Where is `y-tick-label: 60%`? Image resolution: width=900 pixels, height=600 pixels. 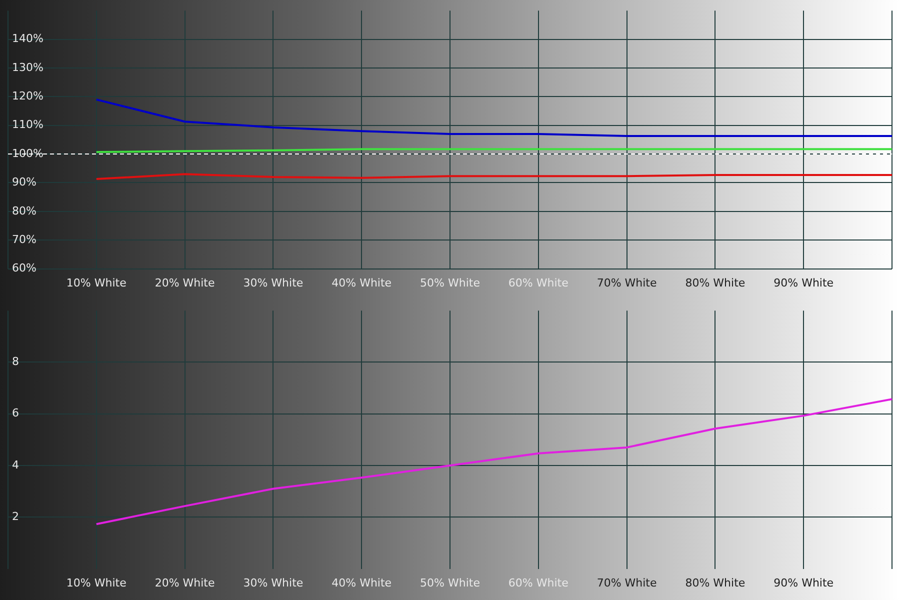 y-tick-label: 60% is located at coordinates (24, 268).